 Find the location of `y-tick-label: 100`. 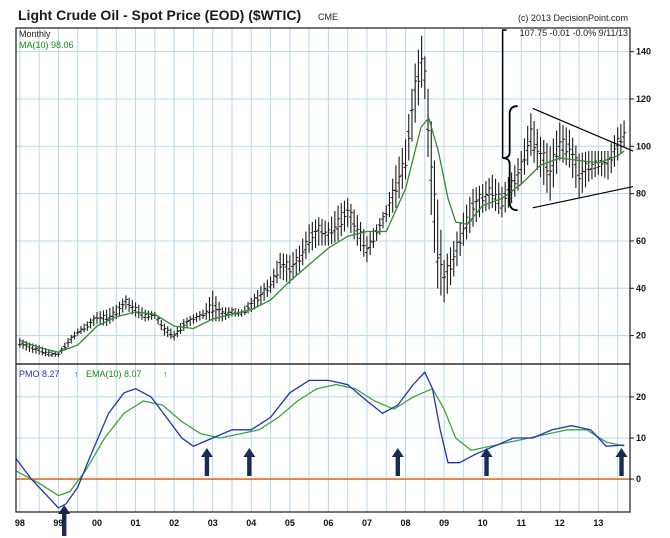

y-tick-label: 100 is located at coordinates (643, 146).